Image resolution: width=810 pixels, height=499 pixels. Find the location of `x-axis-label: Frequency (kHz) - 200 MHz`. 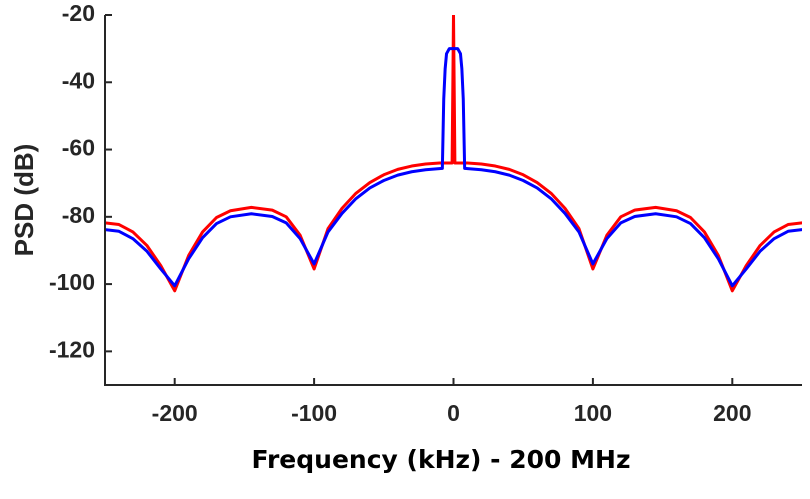

x-axis-label: Frequency (kHz) - 200 MHz is located at coordinates (440, 459).